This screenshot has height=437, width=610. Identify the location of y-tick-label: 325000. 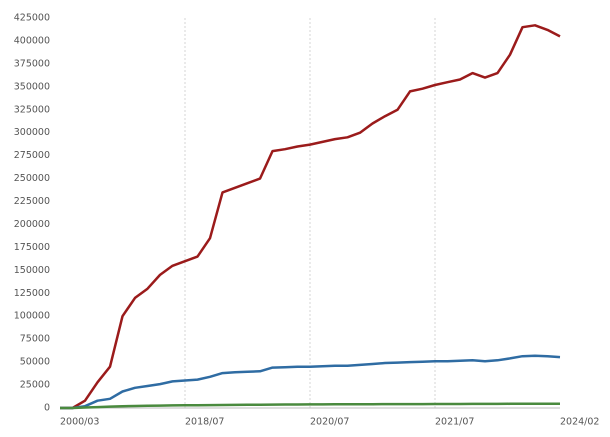
(32, 109).